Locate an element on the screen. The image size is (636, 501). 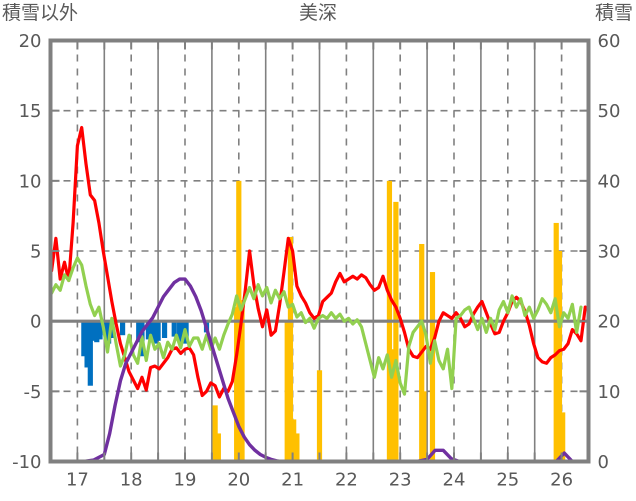
left-axis-unit-label: 積雪以外 is located at coordinates (40, 13).